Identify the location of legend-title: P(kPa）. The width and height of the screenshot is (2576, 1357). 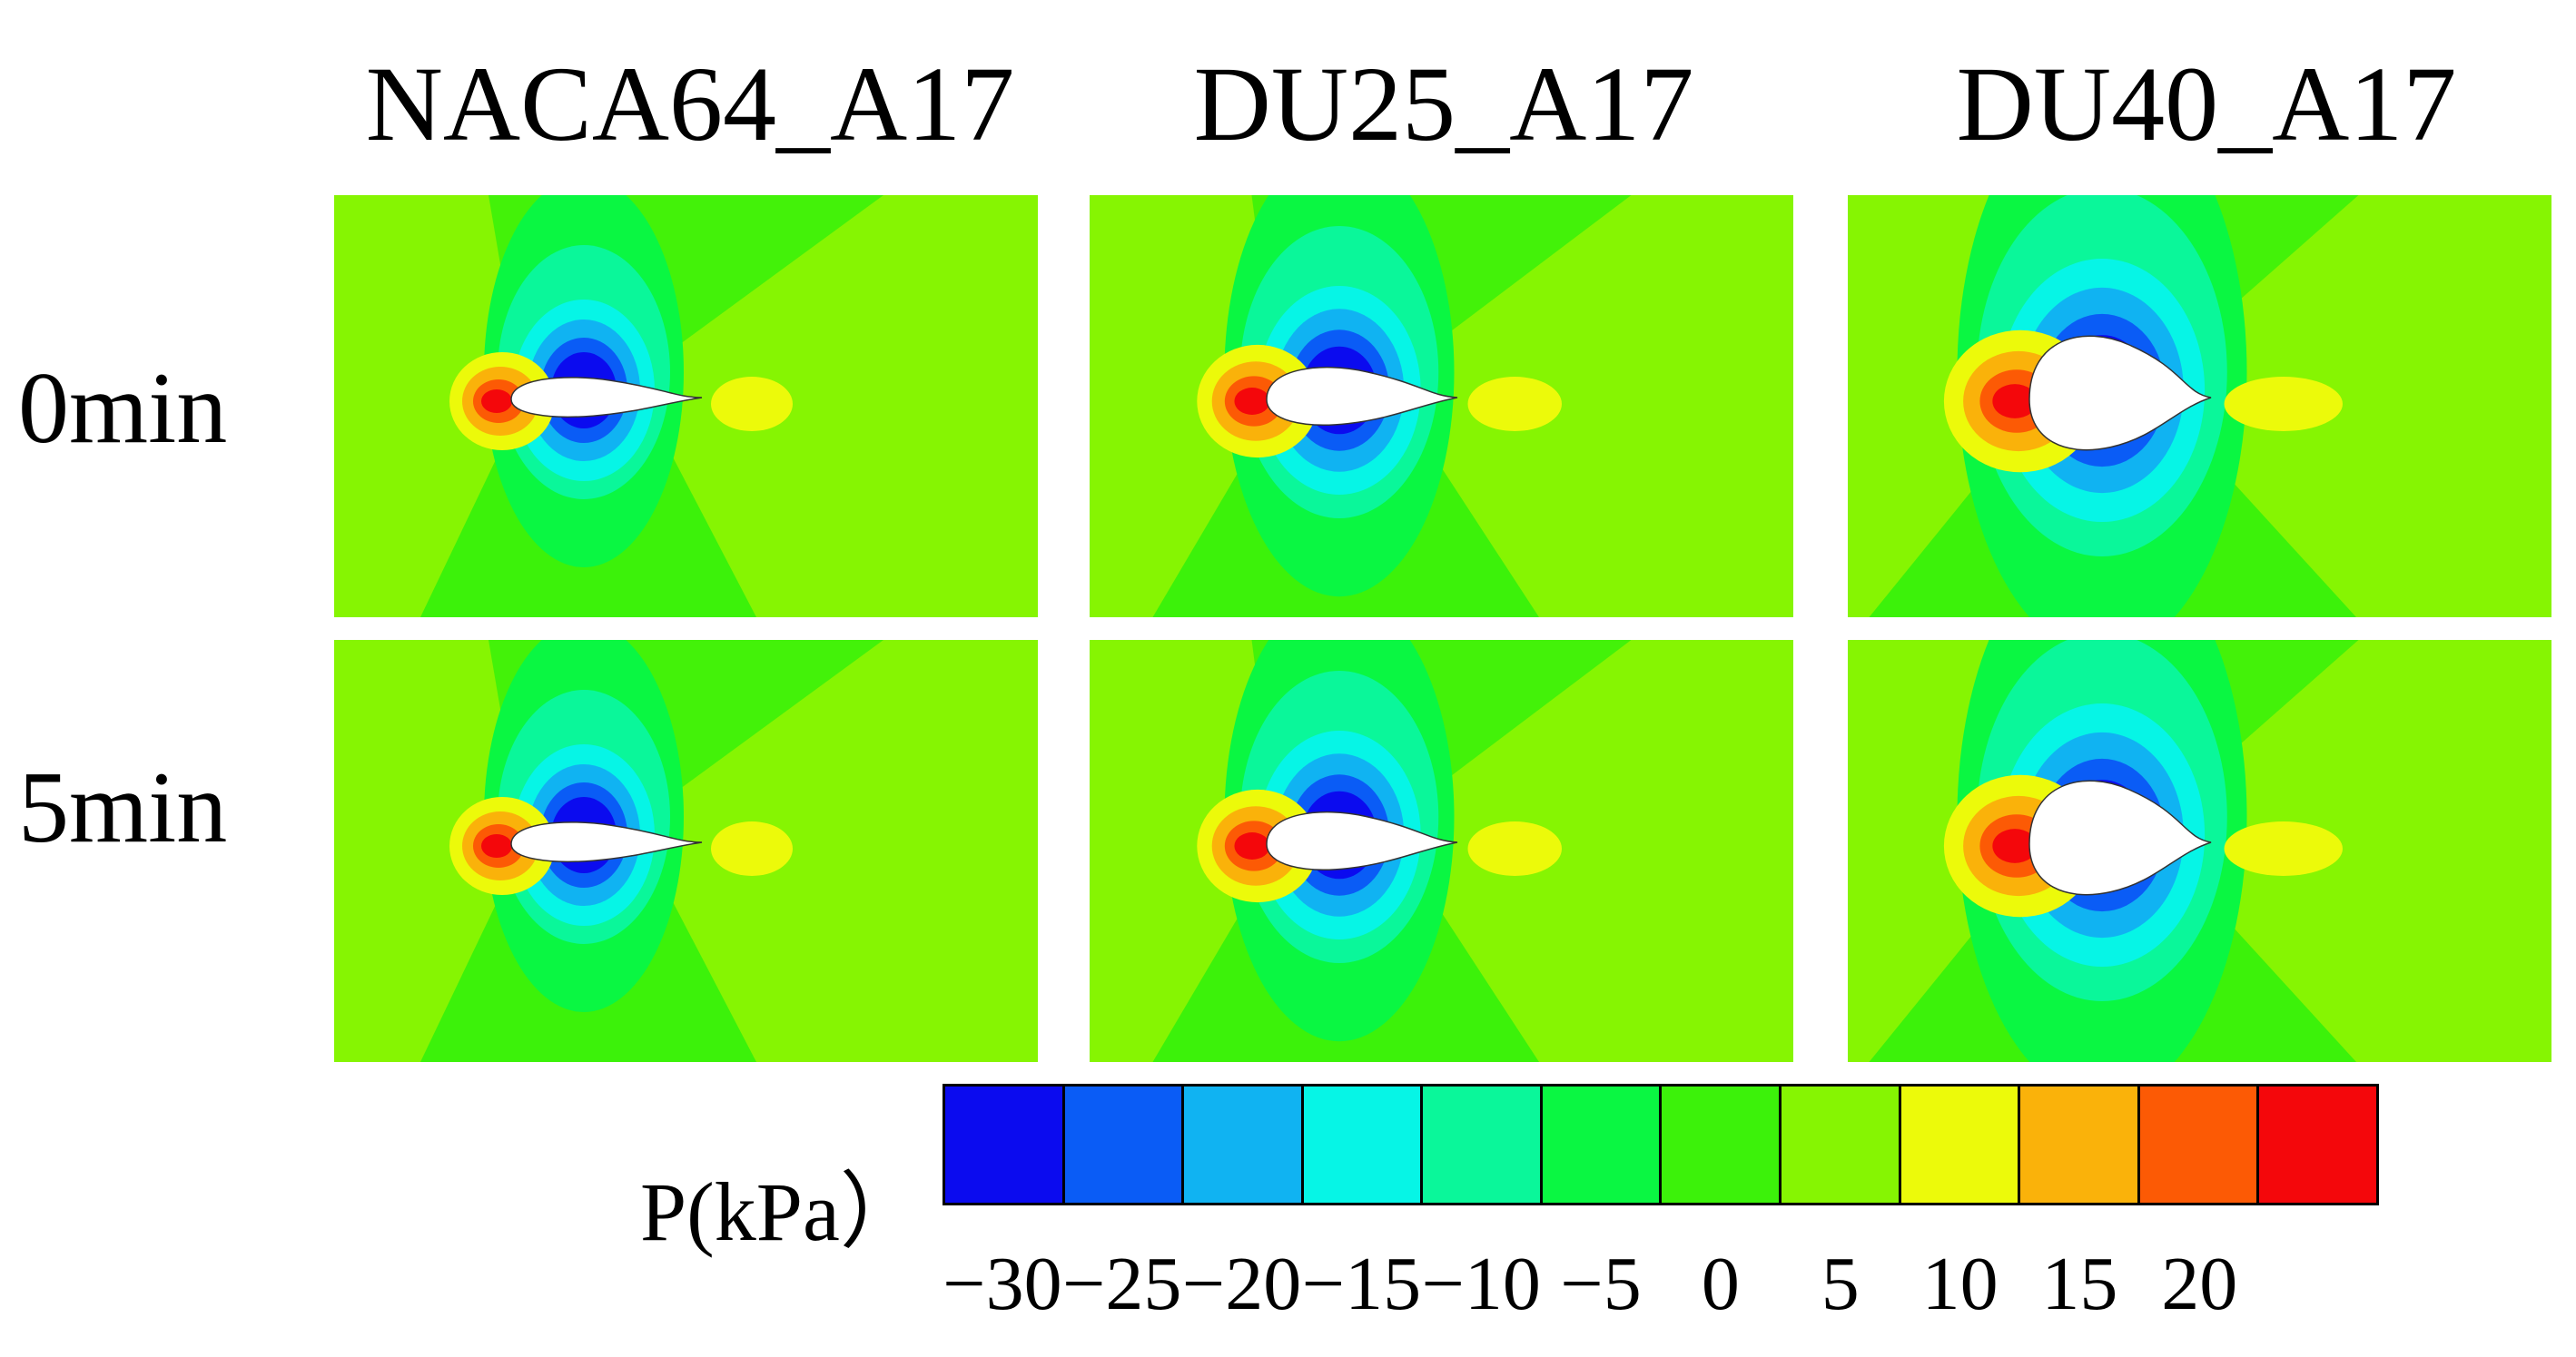
(781, 1211).